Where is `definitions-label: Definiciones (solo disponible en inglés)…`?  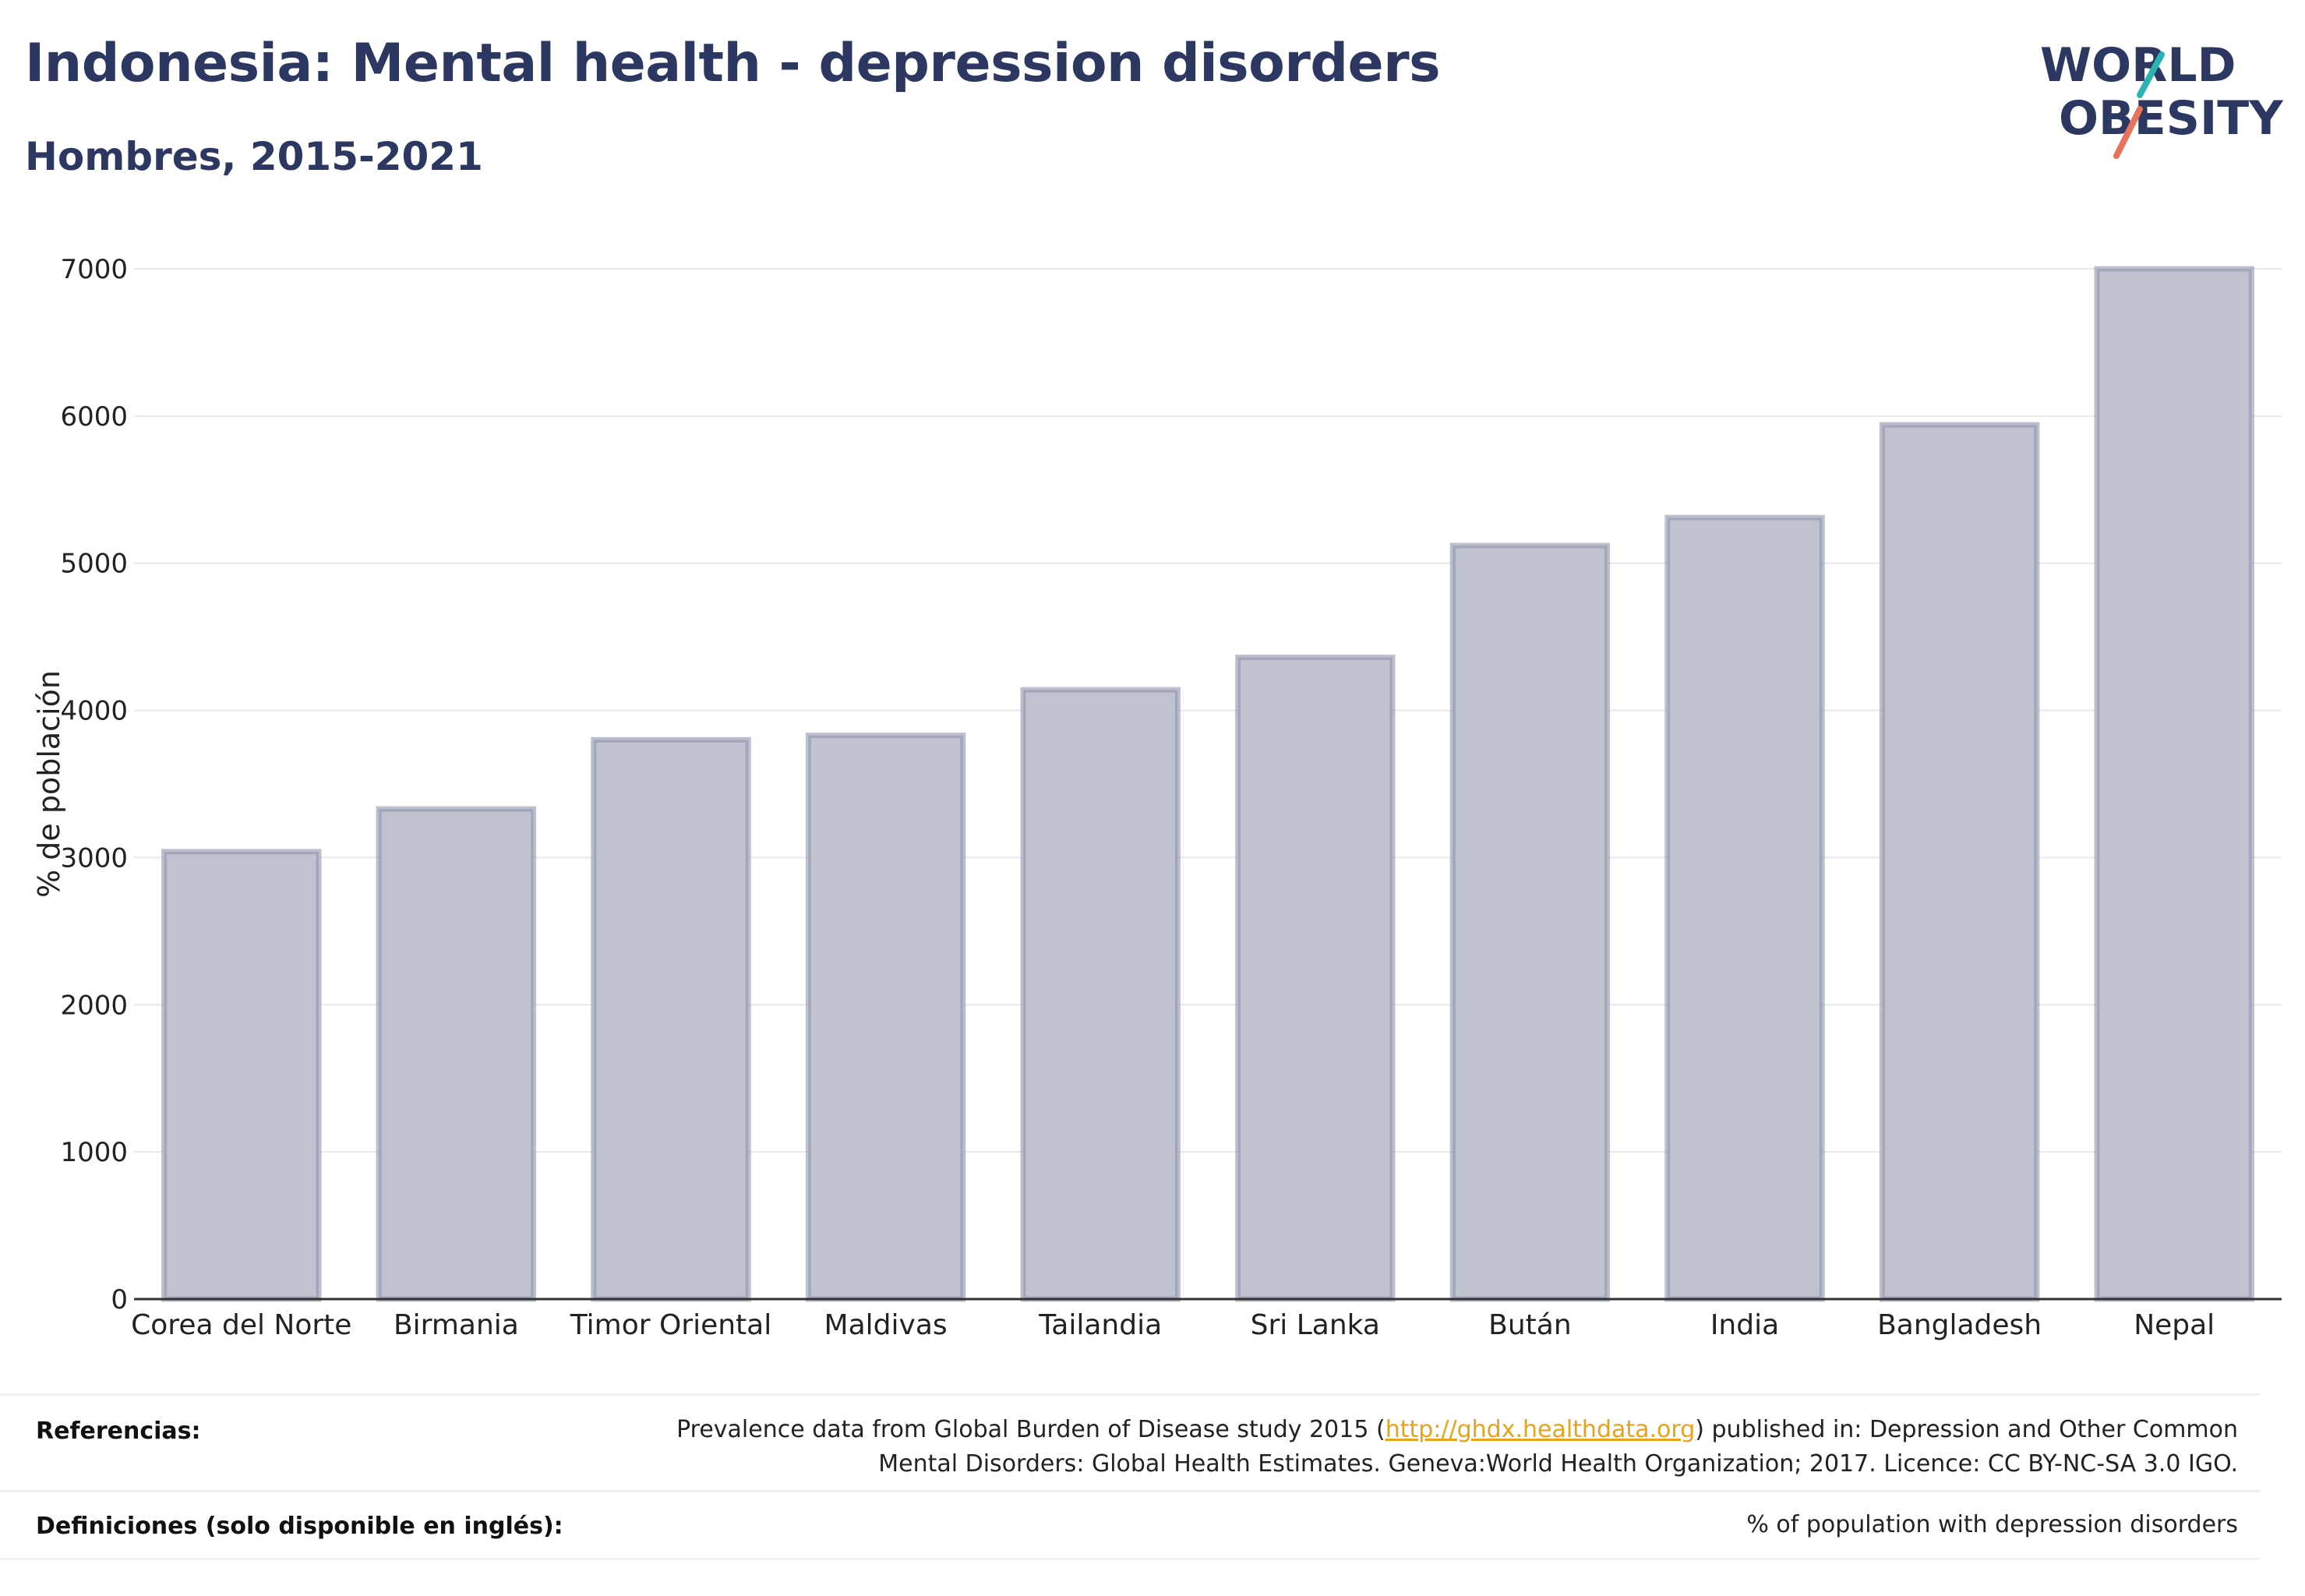 definitions-label: Definiciones (solo disponible en inglés)… is located at coordinates (299, 1526).